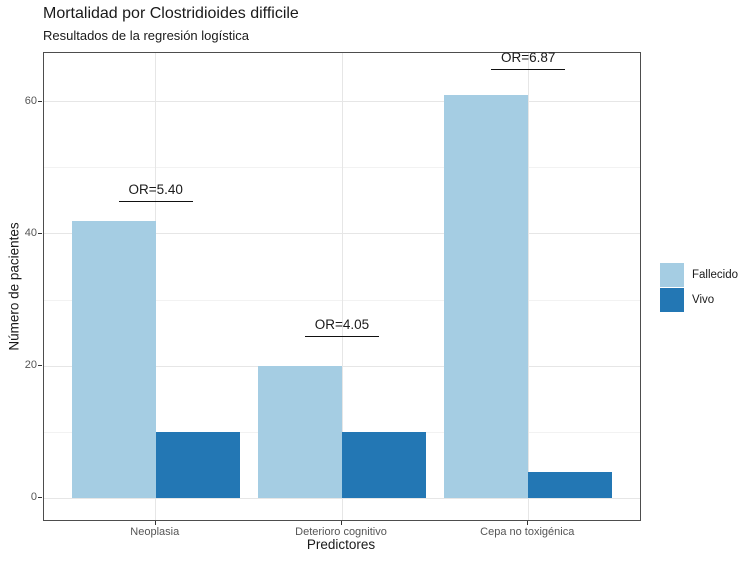 This screenshot has width=750, height=562. Describe the element at coordinates (30, 100) in the screenshot. I see `y-tick-label: 60` at that location.